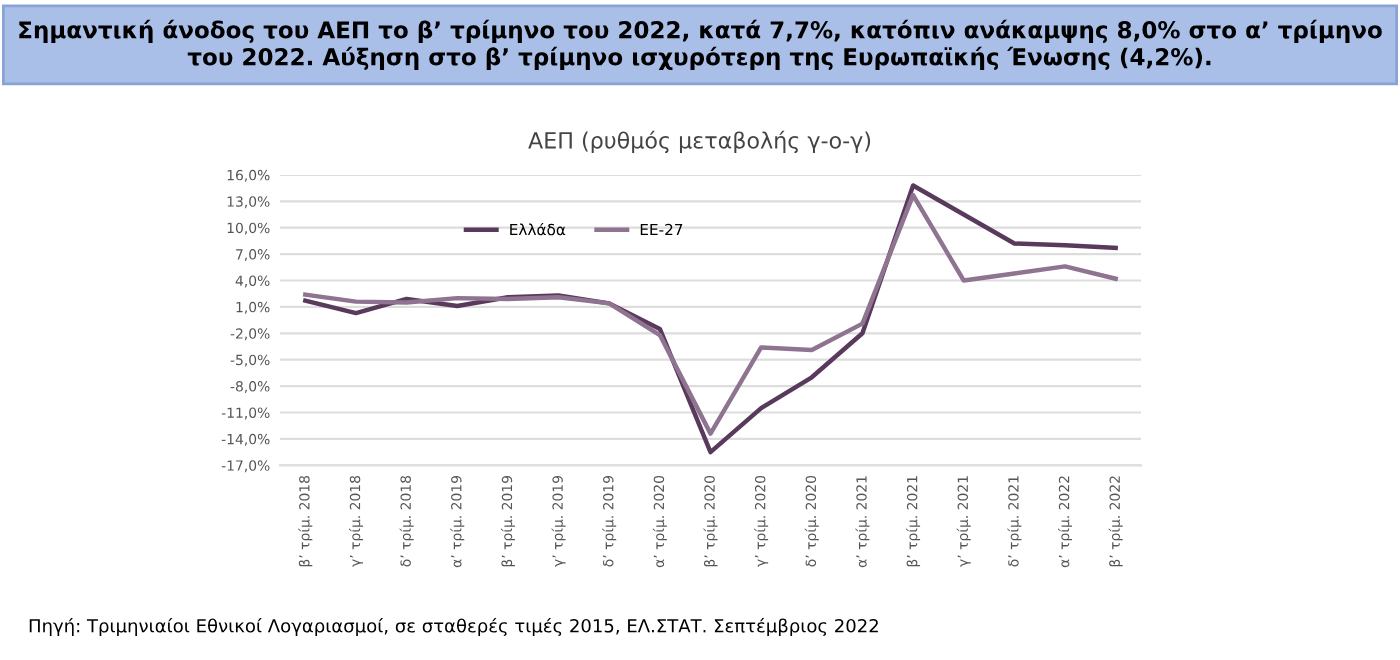 The height and width of the screenshot is (660, 1400). I want to click on chart-subtitle: ΑΕΠ (ρυθμός μεταβολής γ-ο-γ), so click(699, 142).